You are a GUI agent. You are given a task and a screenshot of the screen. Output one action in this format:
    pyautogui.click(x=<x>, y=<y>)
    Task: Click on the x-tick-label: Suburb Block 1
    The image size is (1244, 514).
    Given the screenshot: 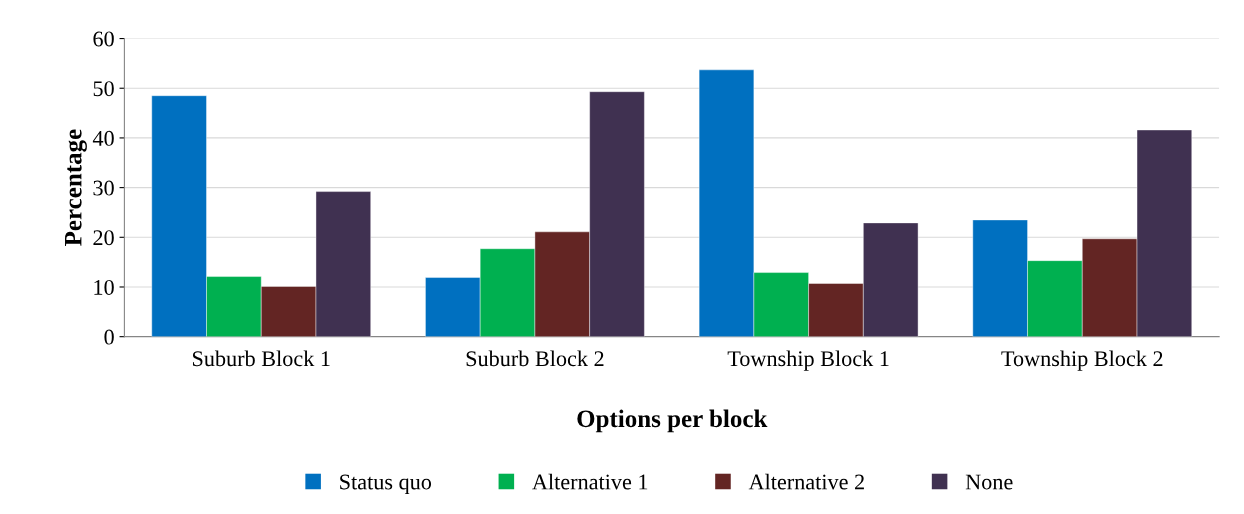 What is the action you would take?
    pyautogui.click(x=261, y=358)
    